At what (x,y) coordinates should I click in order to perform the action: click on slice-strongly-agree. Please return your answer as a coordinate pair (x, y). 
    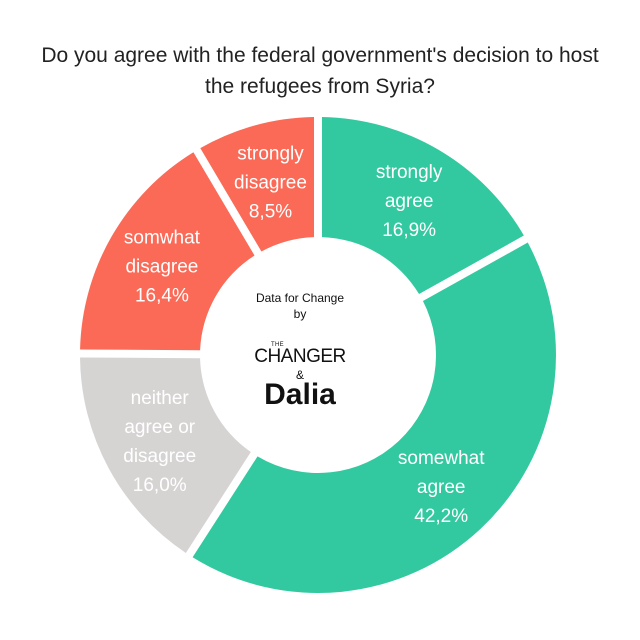
    Looking at the image, I should click on (422, 206).